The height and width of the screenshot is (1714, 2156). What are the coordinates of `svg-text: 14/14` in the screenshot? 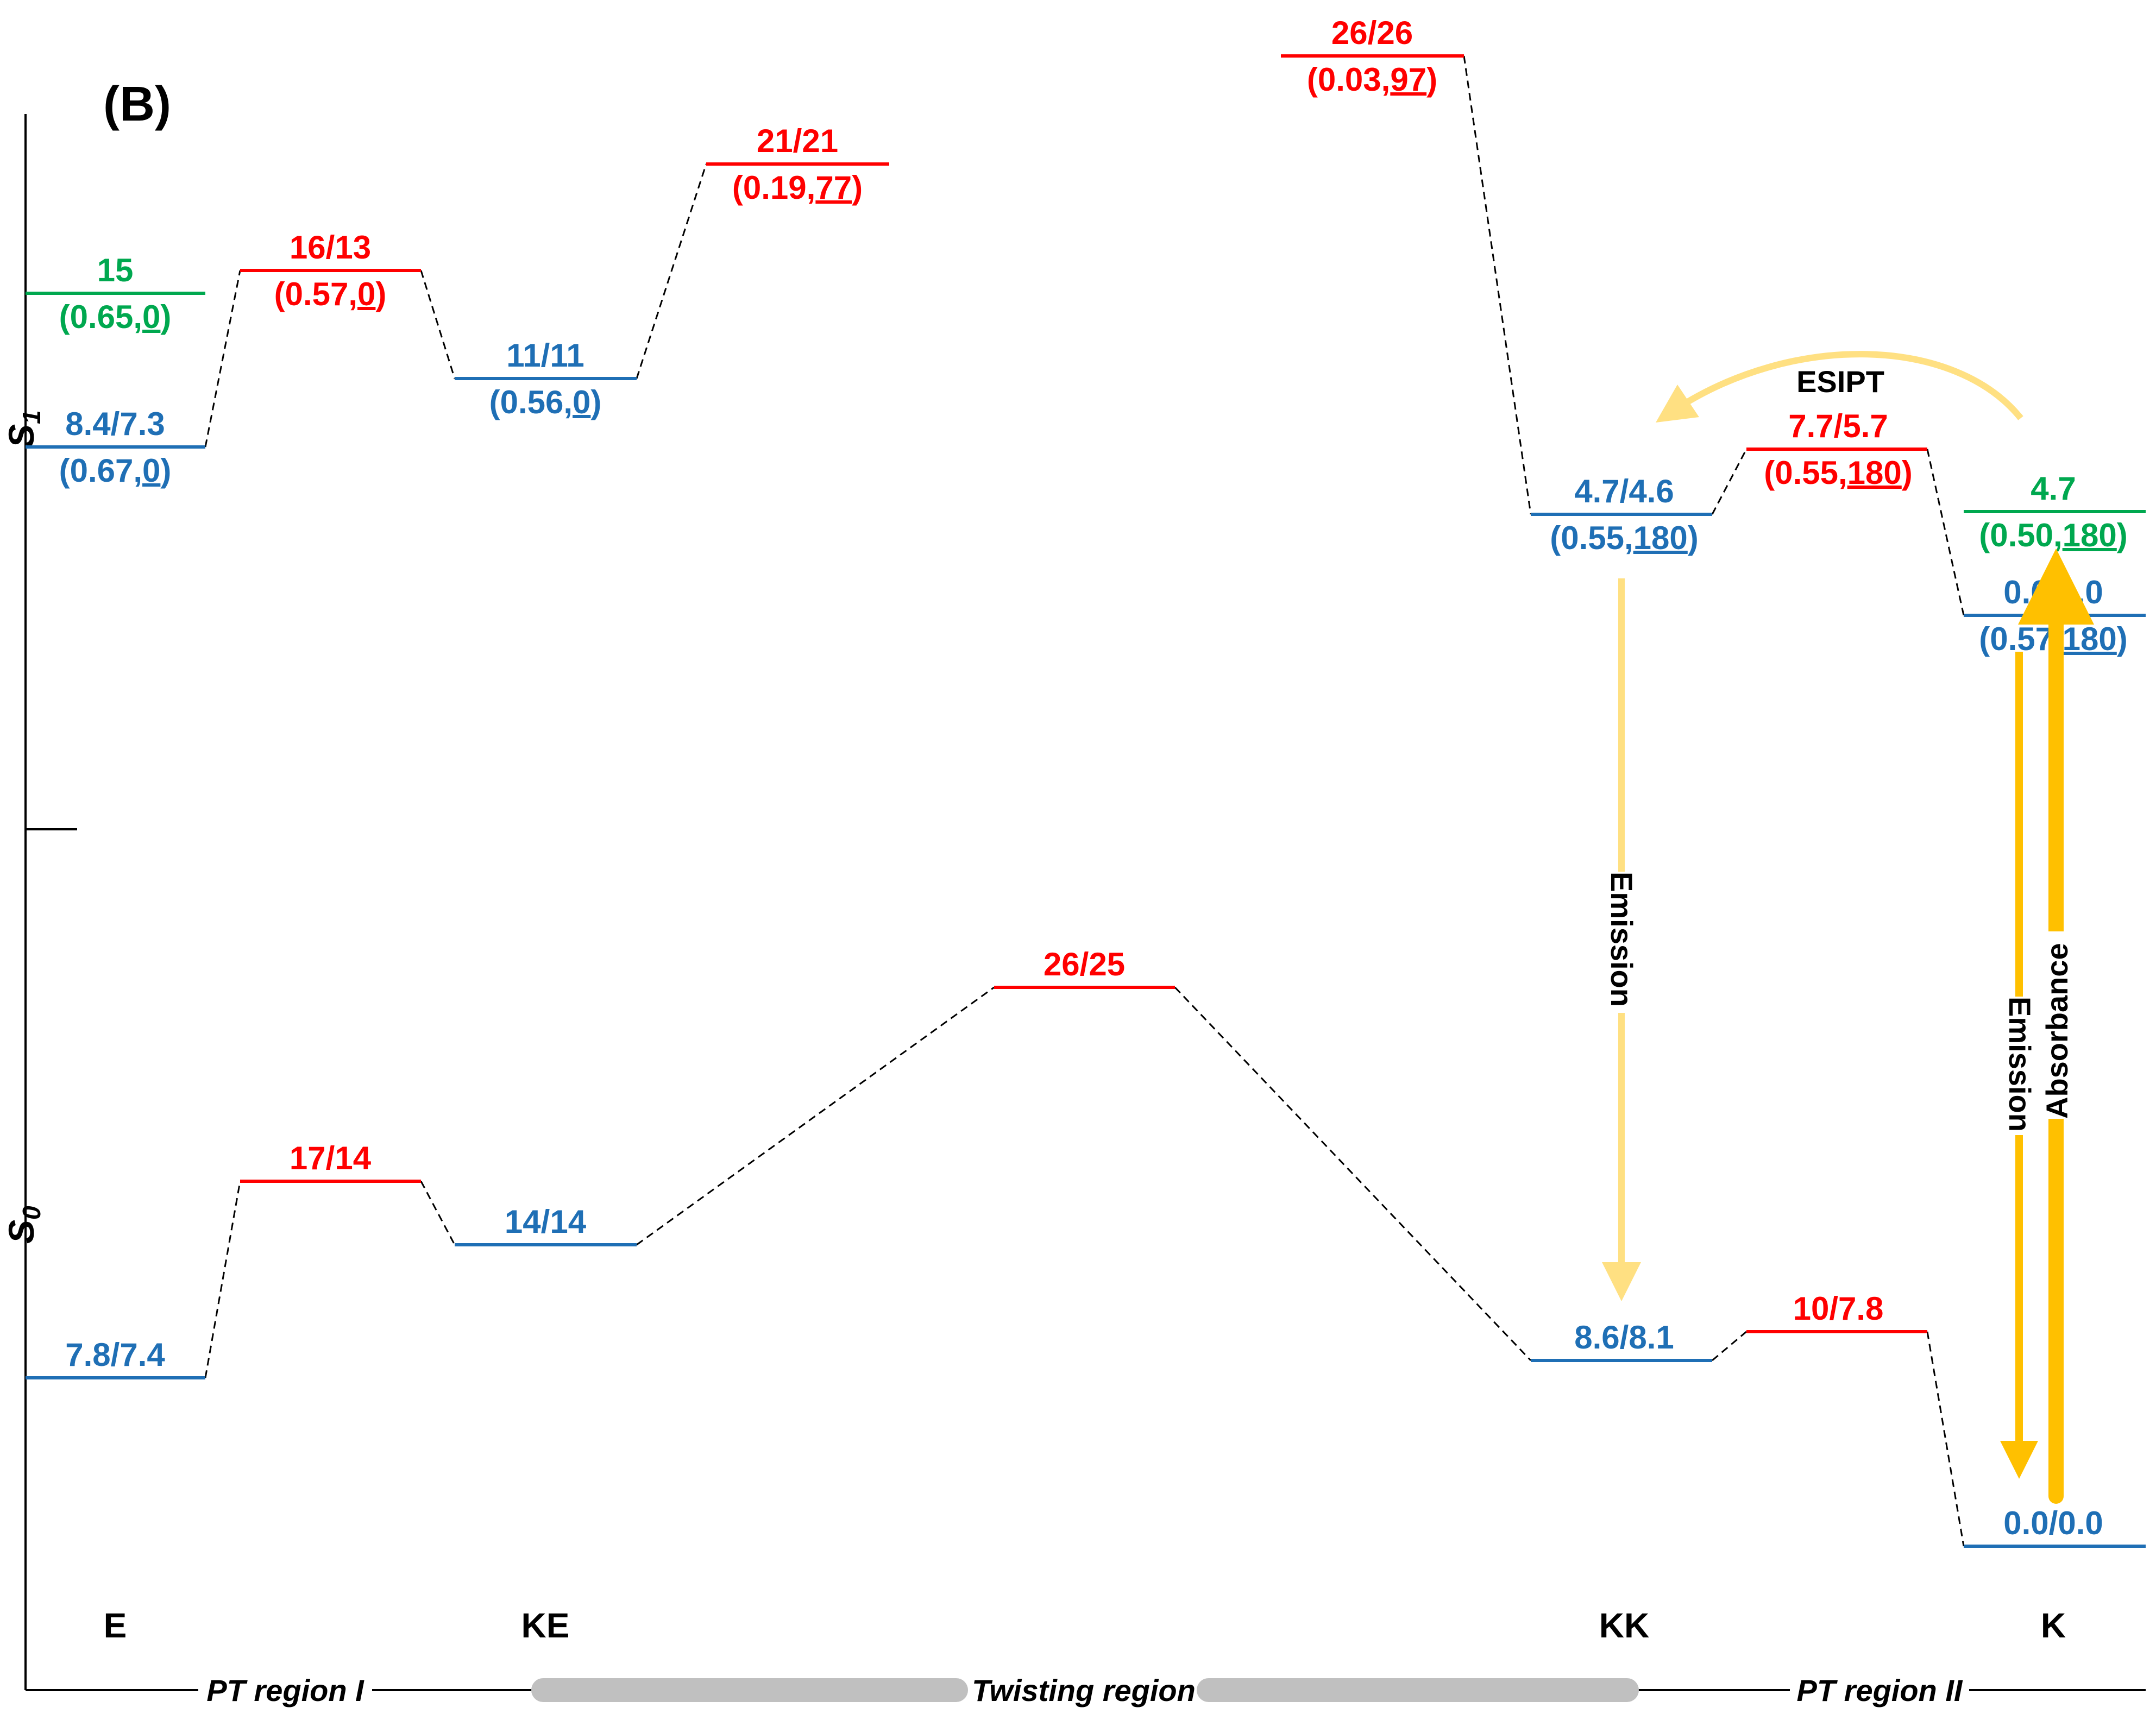 It's located at (546, 1221).